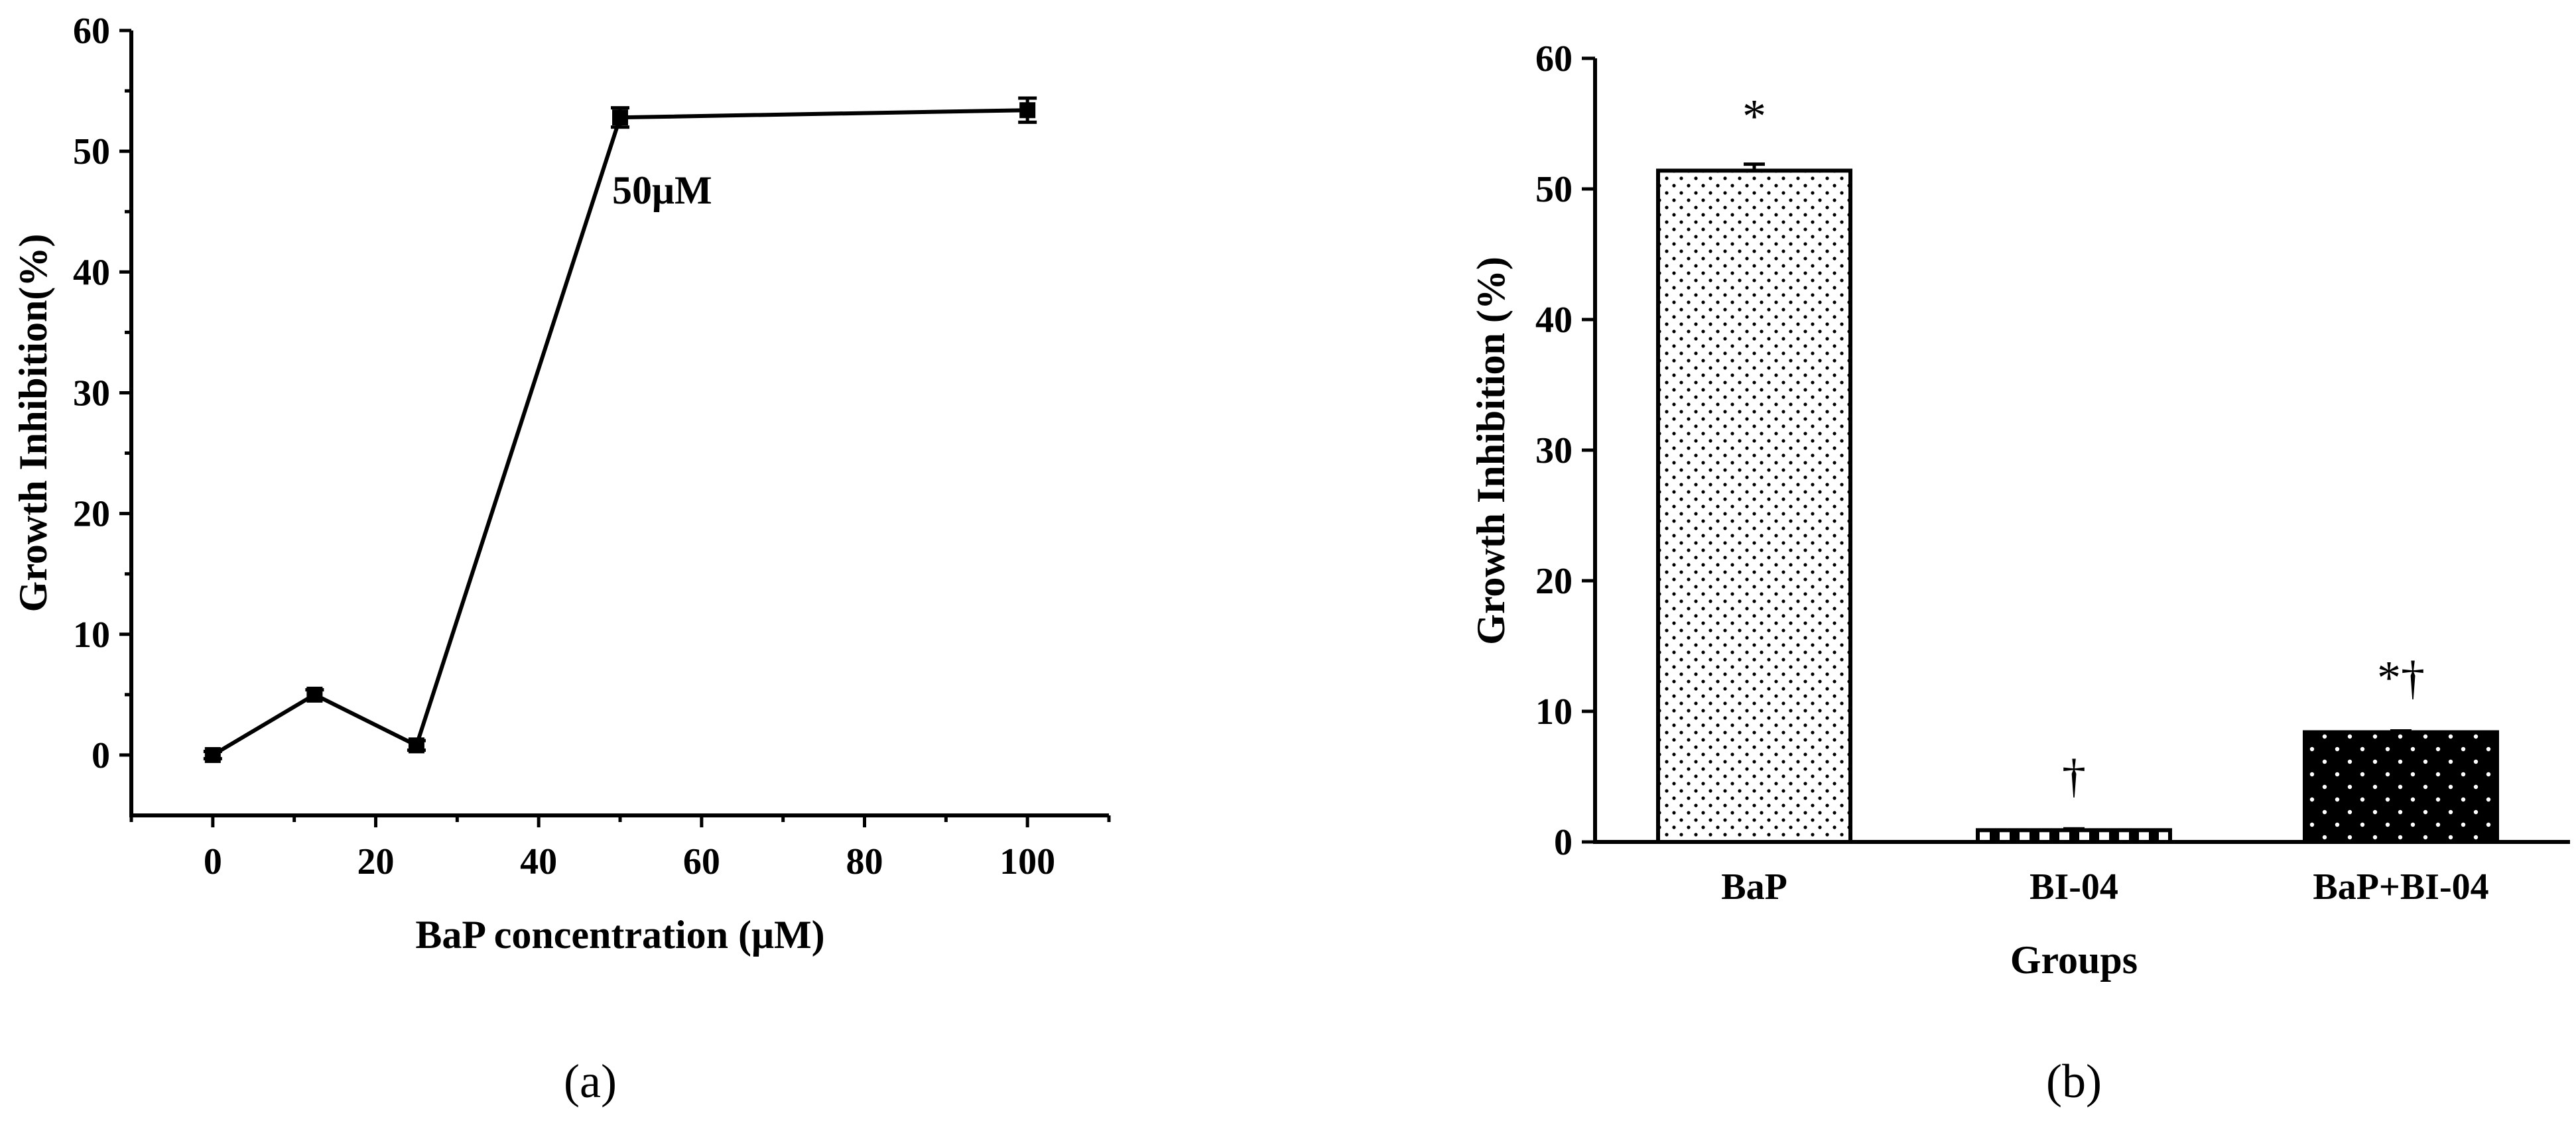  I want to click on panel-a-y-tick-label: 60, so click(92, 32).